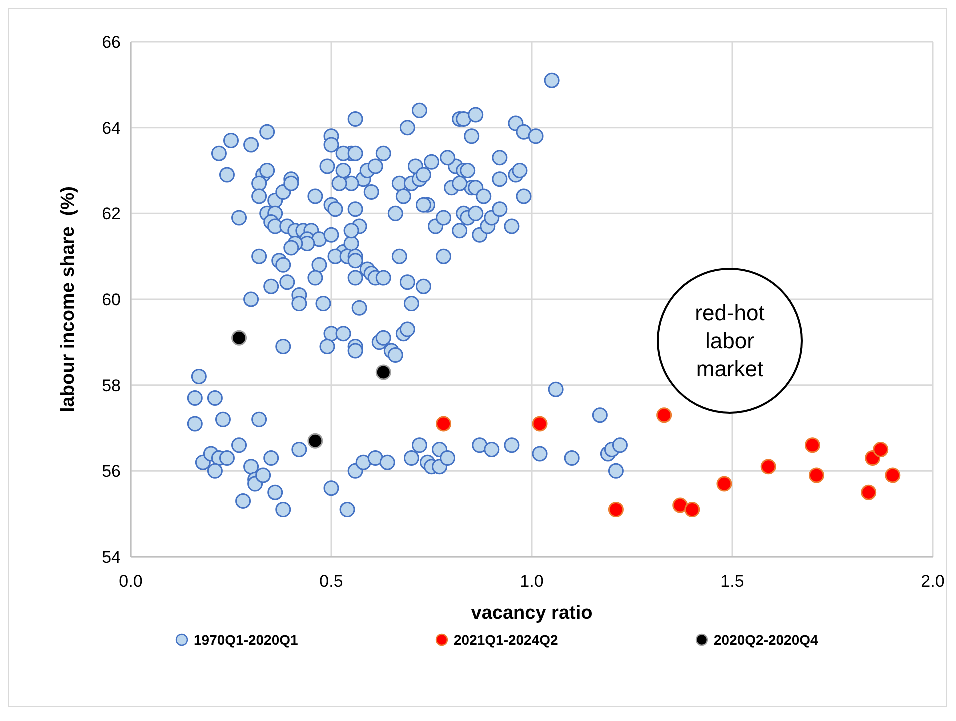 The width and height of the screenshot is (956, 721). Describe the element at coordinates (532, 581) in the screenshot. I see `x-tick-label: 1.0` at that location.